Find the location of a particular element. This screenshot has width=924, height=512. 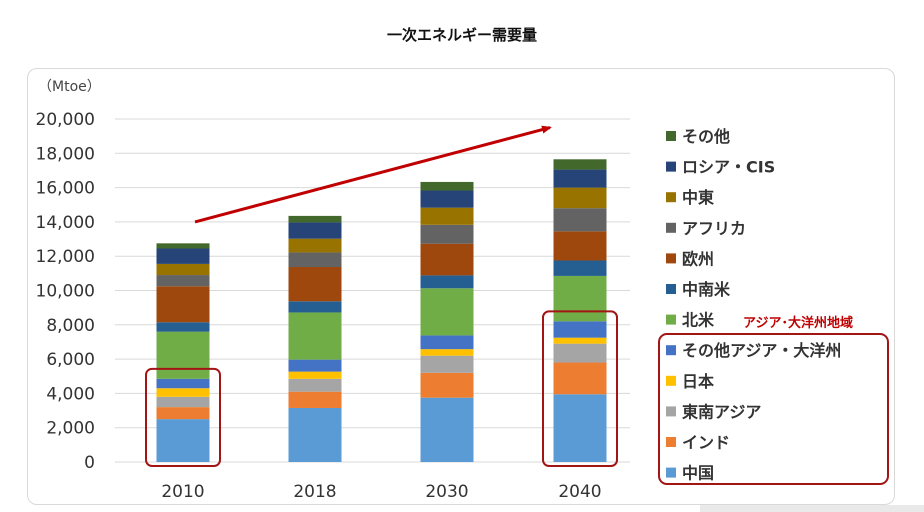

corner-shade is located at coordinates (812, 508).